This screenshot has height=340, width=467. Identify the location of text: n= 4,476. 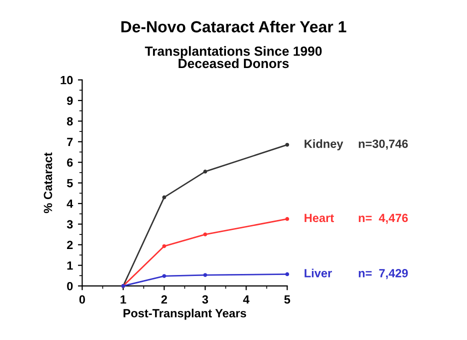
(383, 219).